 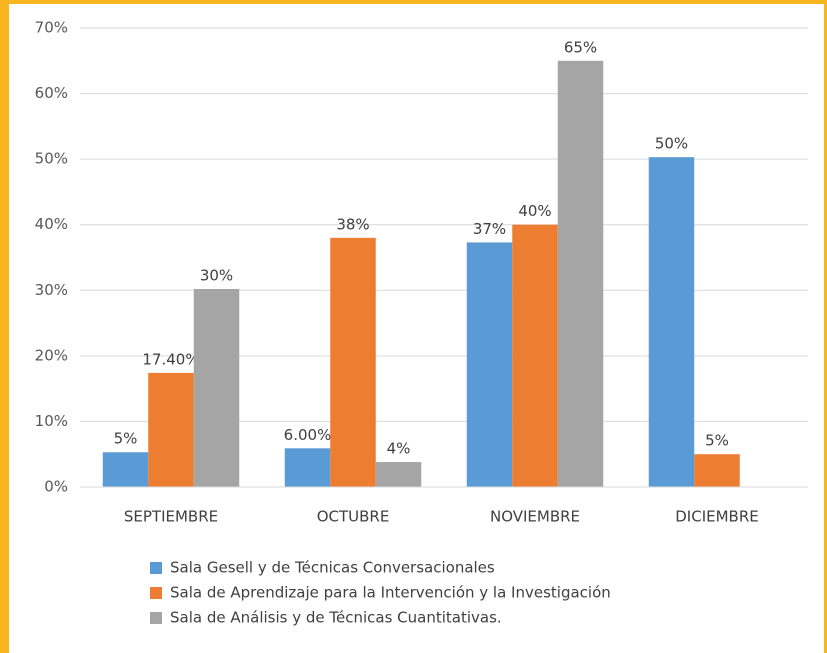 I want to click on data-label: 4%, so click(x=399, y=449).